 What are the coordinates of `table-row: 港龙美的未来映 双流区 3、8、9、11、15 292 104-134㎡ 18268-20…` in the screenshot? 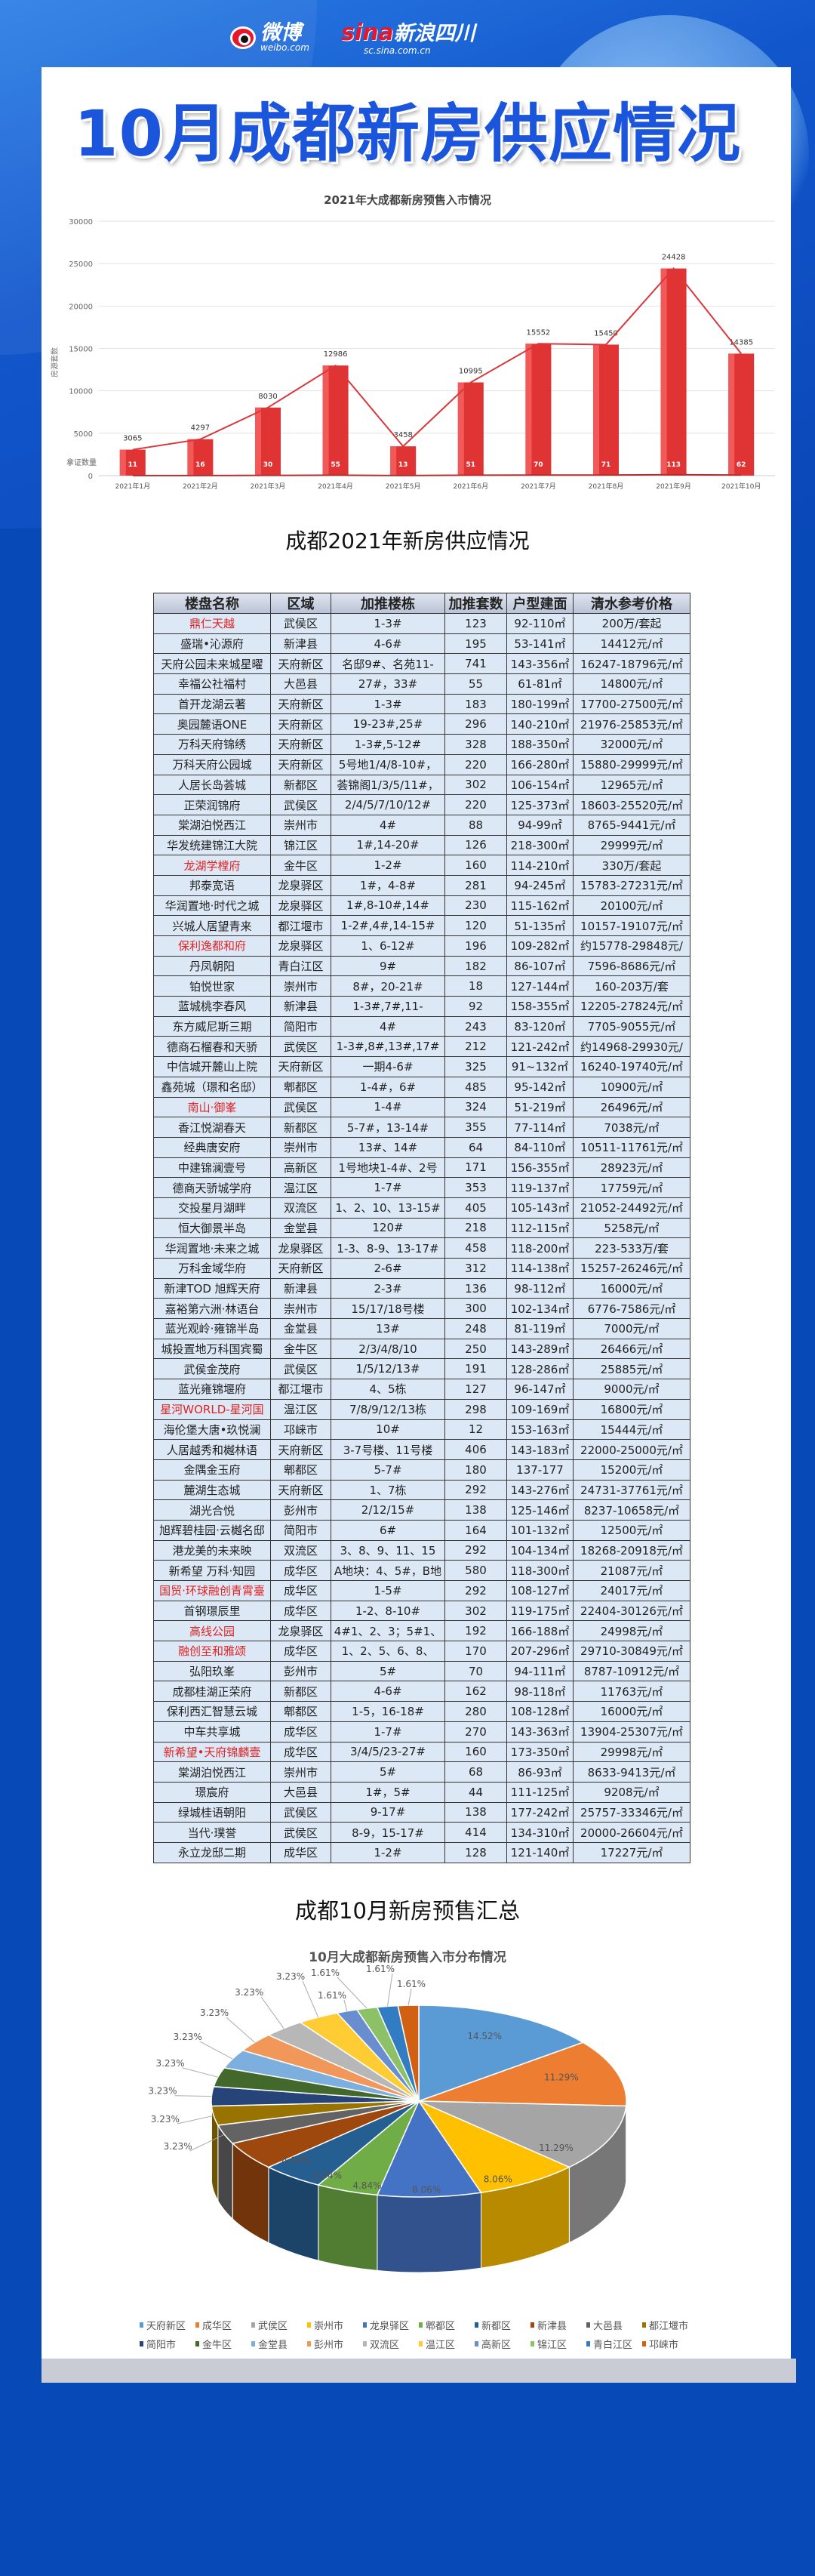 It's located at (421, 1550).